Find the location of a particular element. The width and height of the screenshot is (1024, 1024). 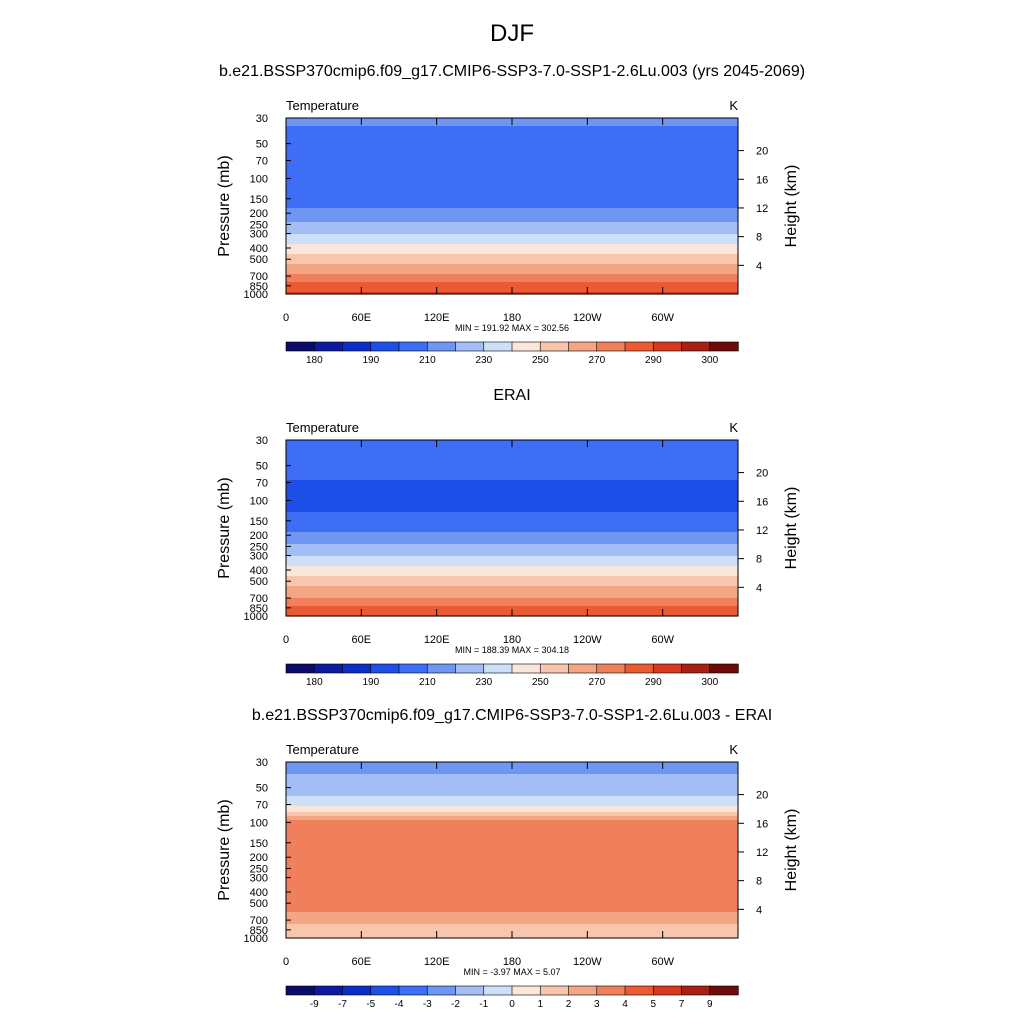

height-tick-label: 4 is located at coordinates (759, 910).